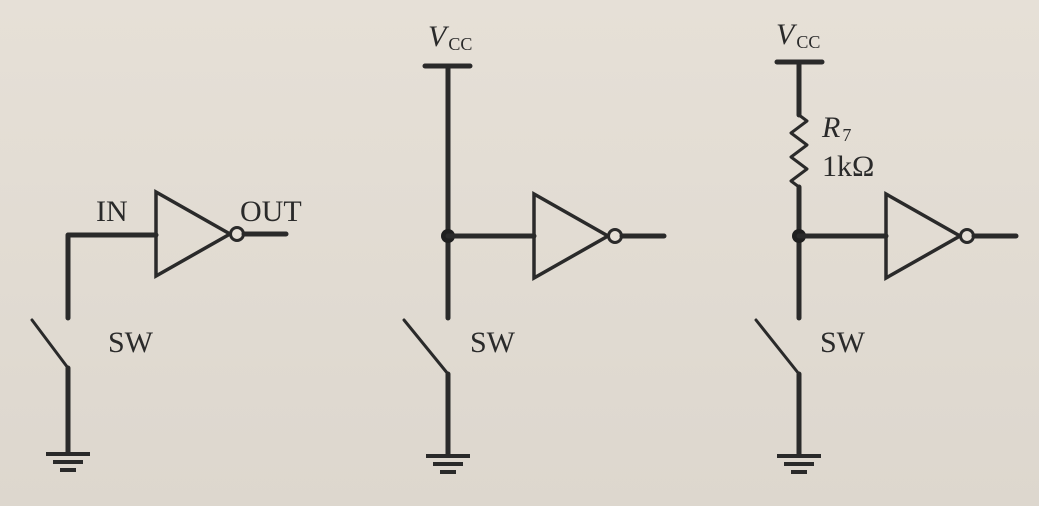 Image resolution: width=1039 pixels, height=506 pixels. I want to click on circuit-3-vcc-label: V CC, so click(798, 35).